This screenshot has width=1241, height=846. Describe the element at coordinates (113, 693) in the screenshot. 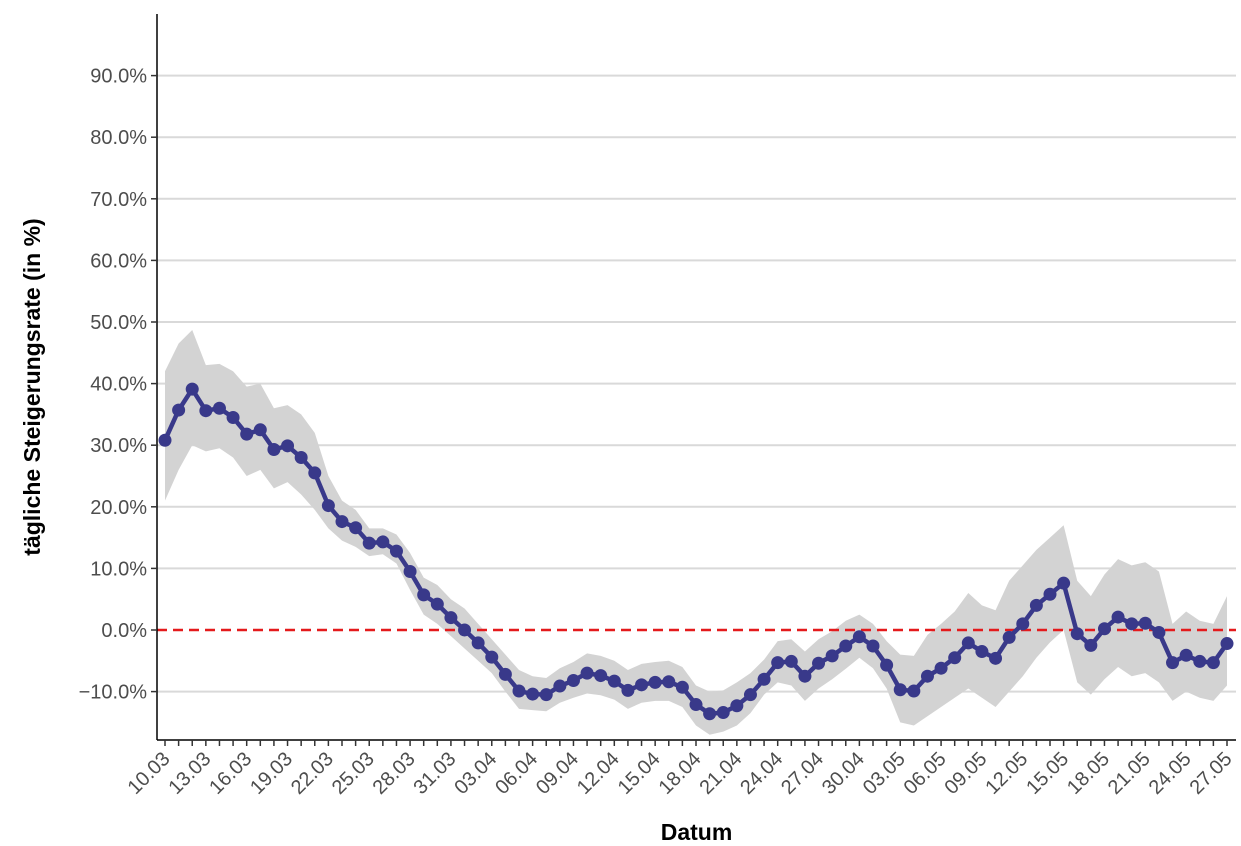

I see `y-tick-label: −10.0%` at that location.